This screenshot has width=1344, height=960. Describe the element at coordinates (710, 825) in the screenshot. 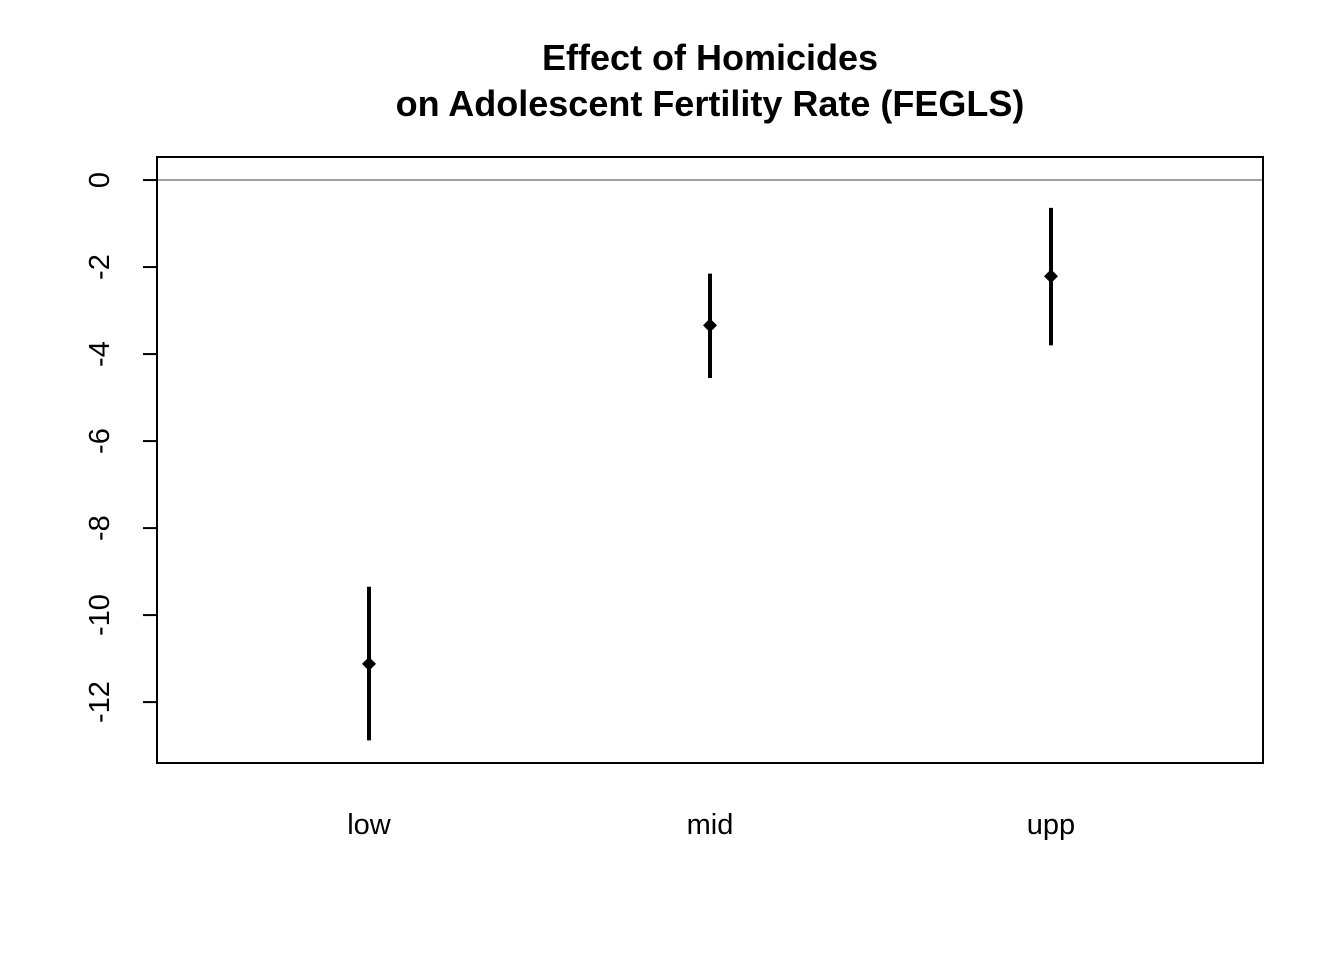

I see `x-category-label-mid: mid` at that location.